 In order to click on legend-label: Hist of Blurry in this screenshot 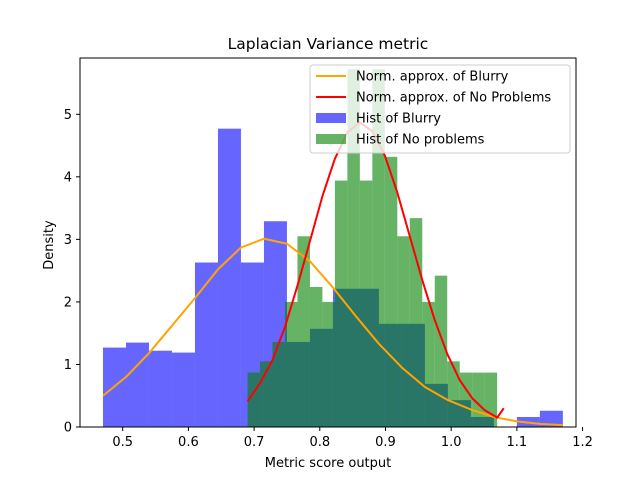, I will do `click(398, 119)`.